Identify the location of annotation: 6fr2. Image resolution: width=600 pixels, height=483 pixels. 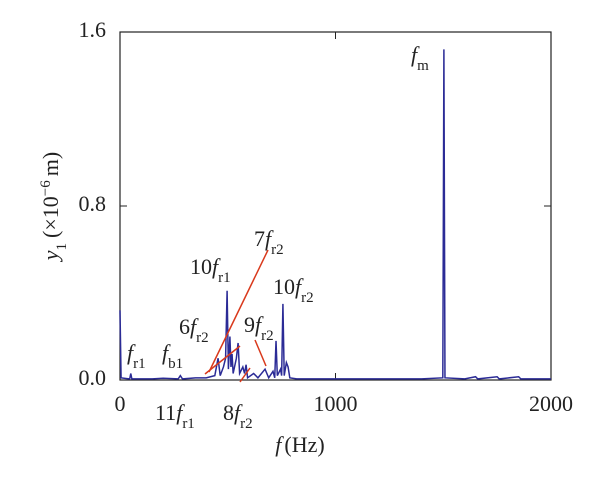
(194, 330).